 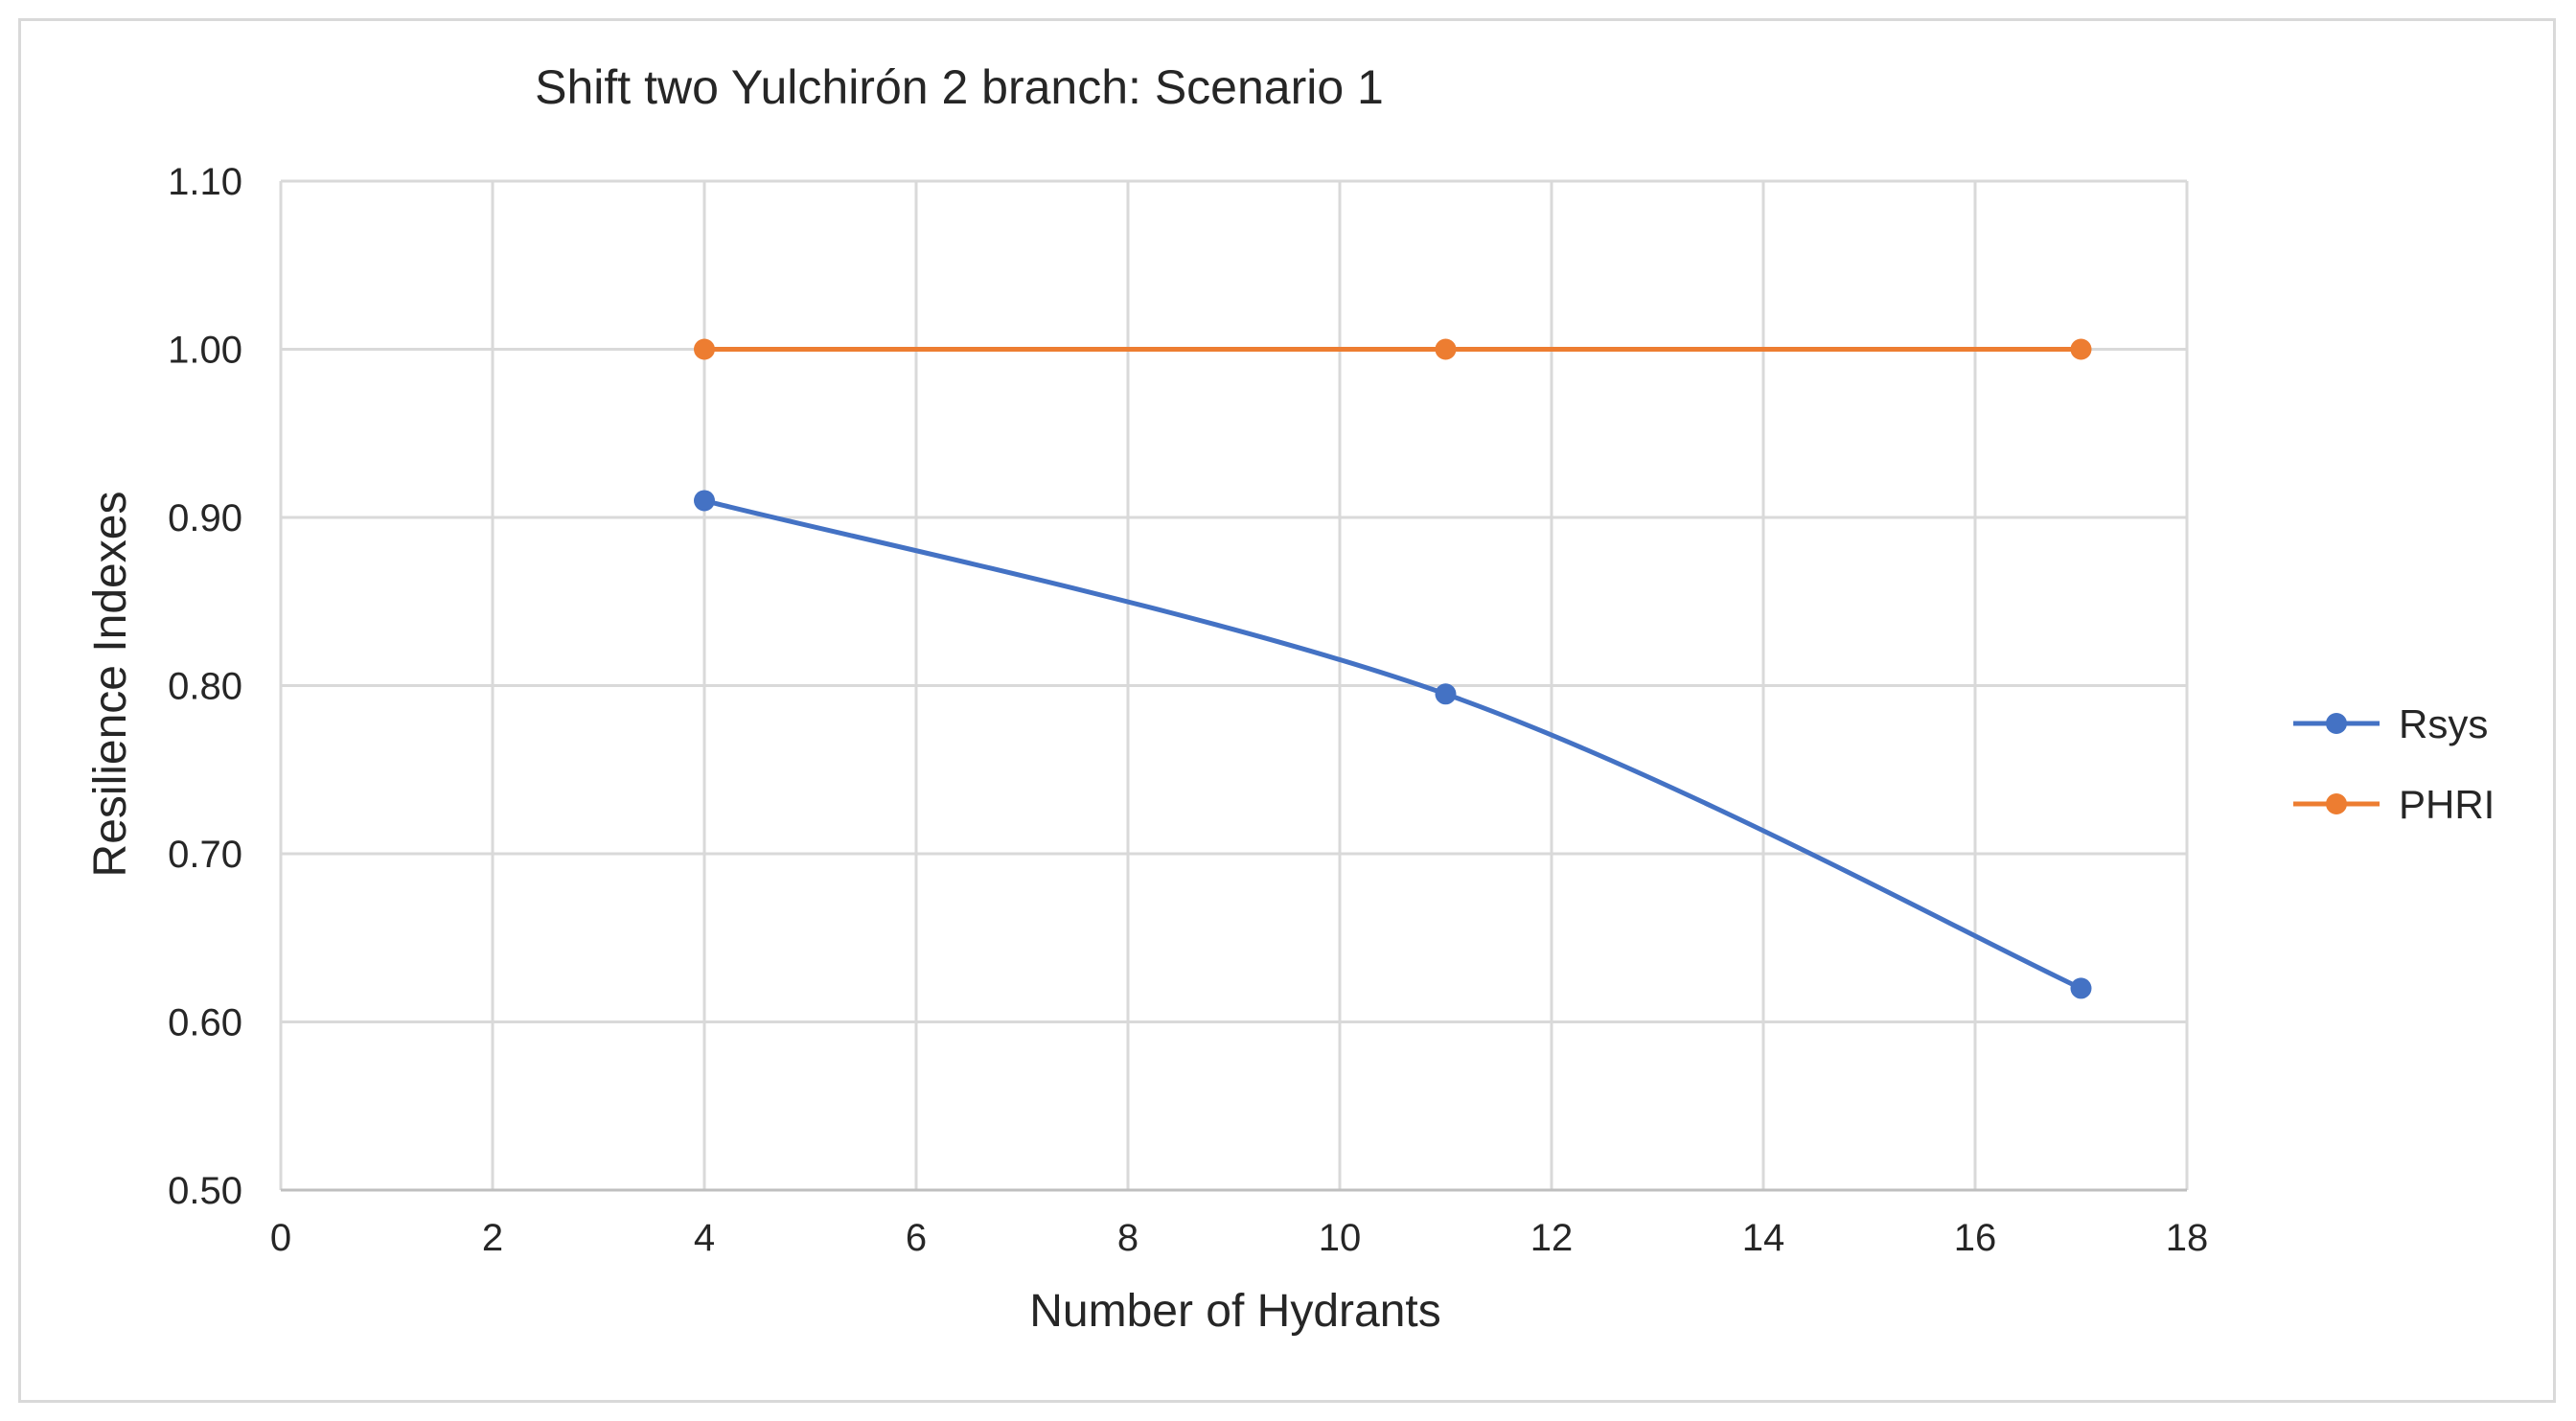 I want to click on x-tick-label: 12, so click(x=1552, y=1238).